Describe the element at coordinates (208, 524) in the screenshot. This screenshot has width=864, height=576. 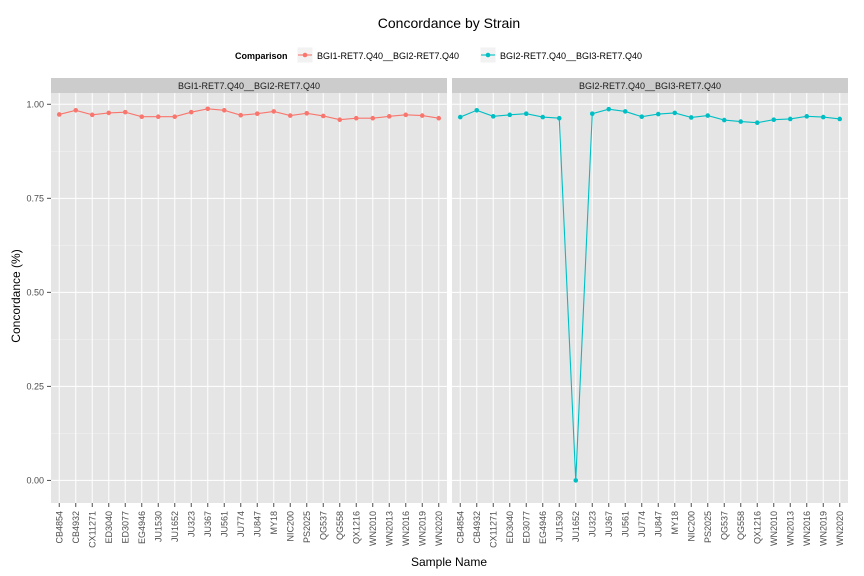
I see `x-tick-label: JU367` at that location.